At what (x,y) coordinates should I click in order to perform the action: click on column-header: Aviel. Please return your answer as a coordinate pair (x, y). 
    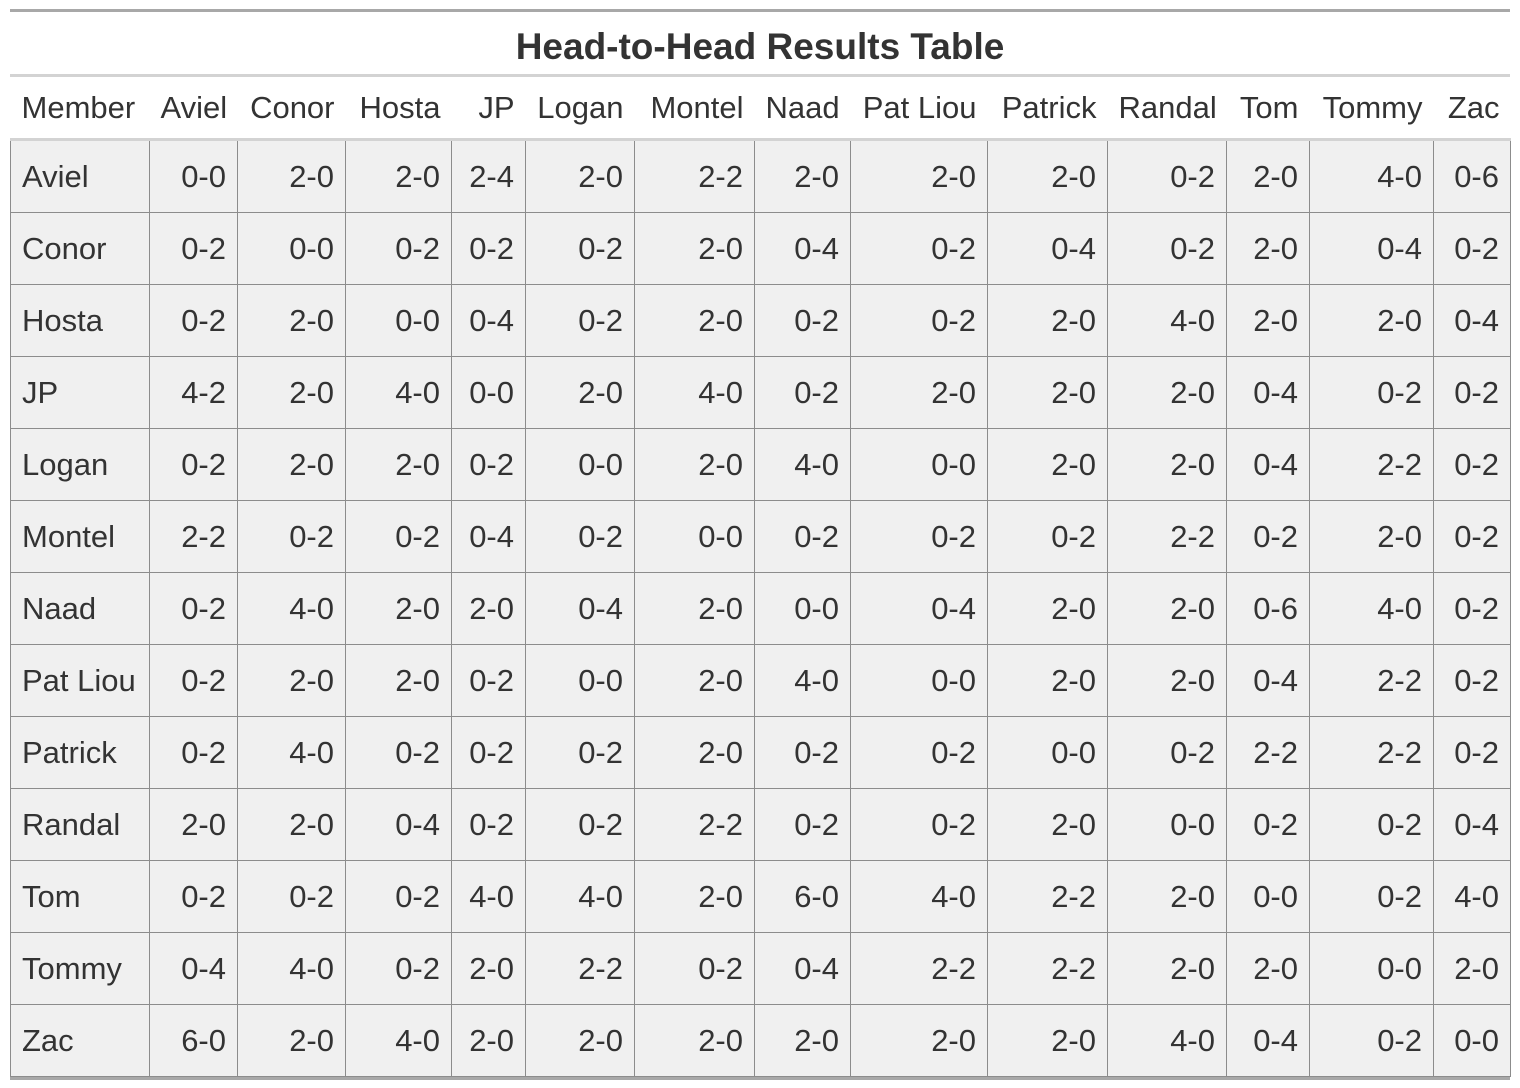
    Looking at the image, I should click on (193, 109).